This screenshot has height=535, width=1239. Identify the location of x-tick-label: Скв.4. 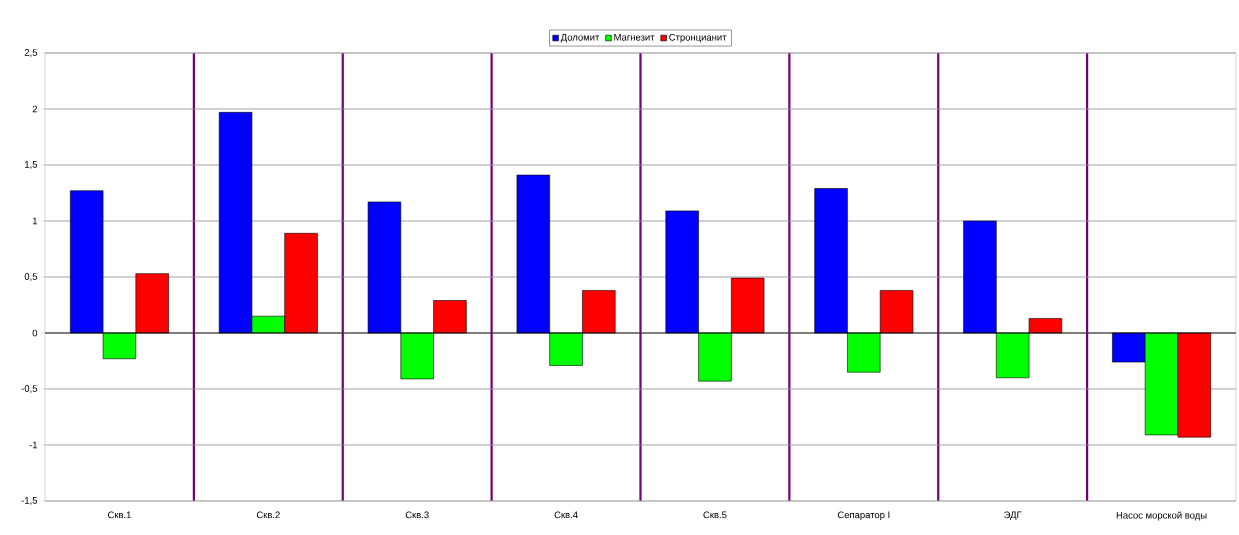
(566, 515).